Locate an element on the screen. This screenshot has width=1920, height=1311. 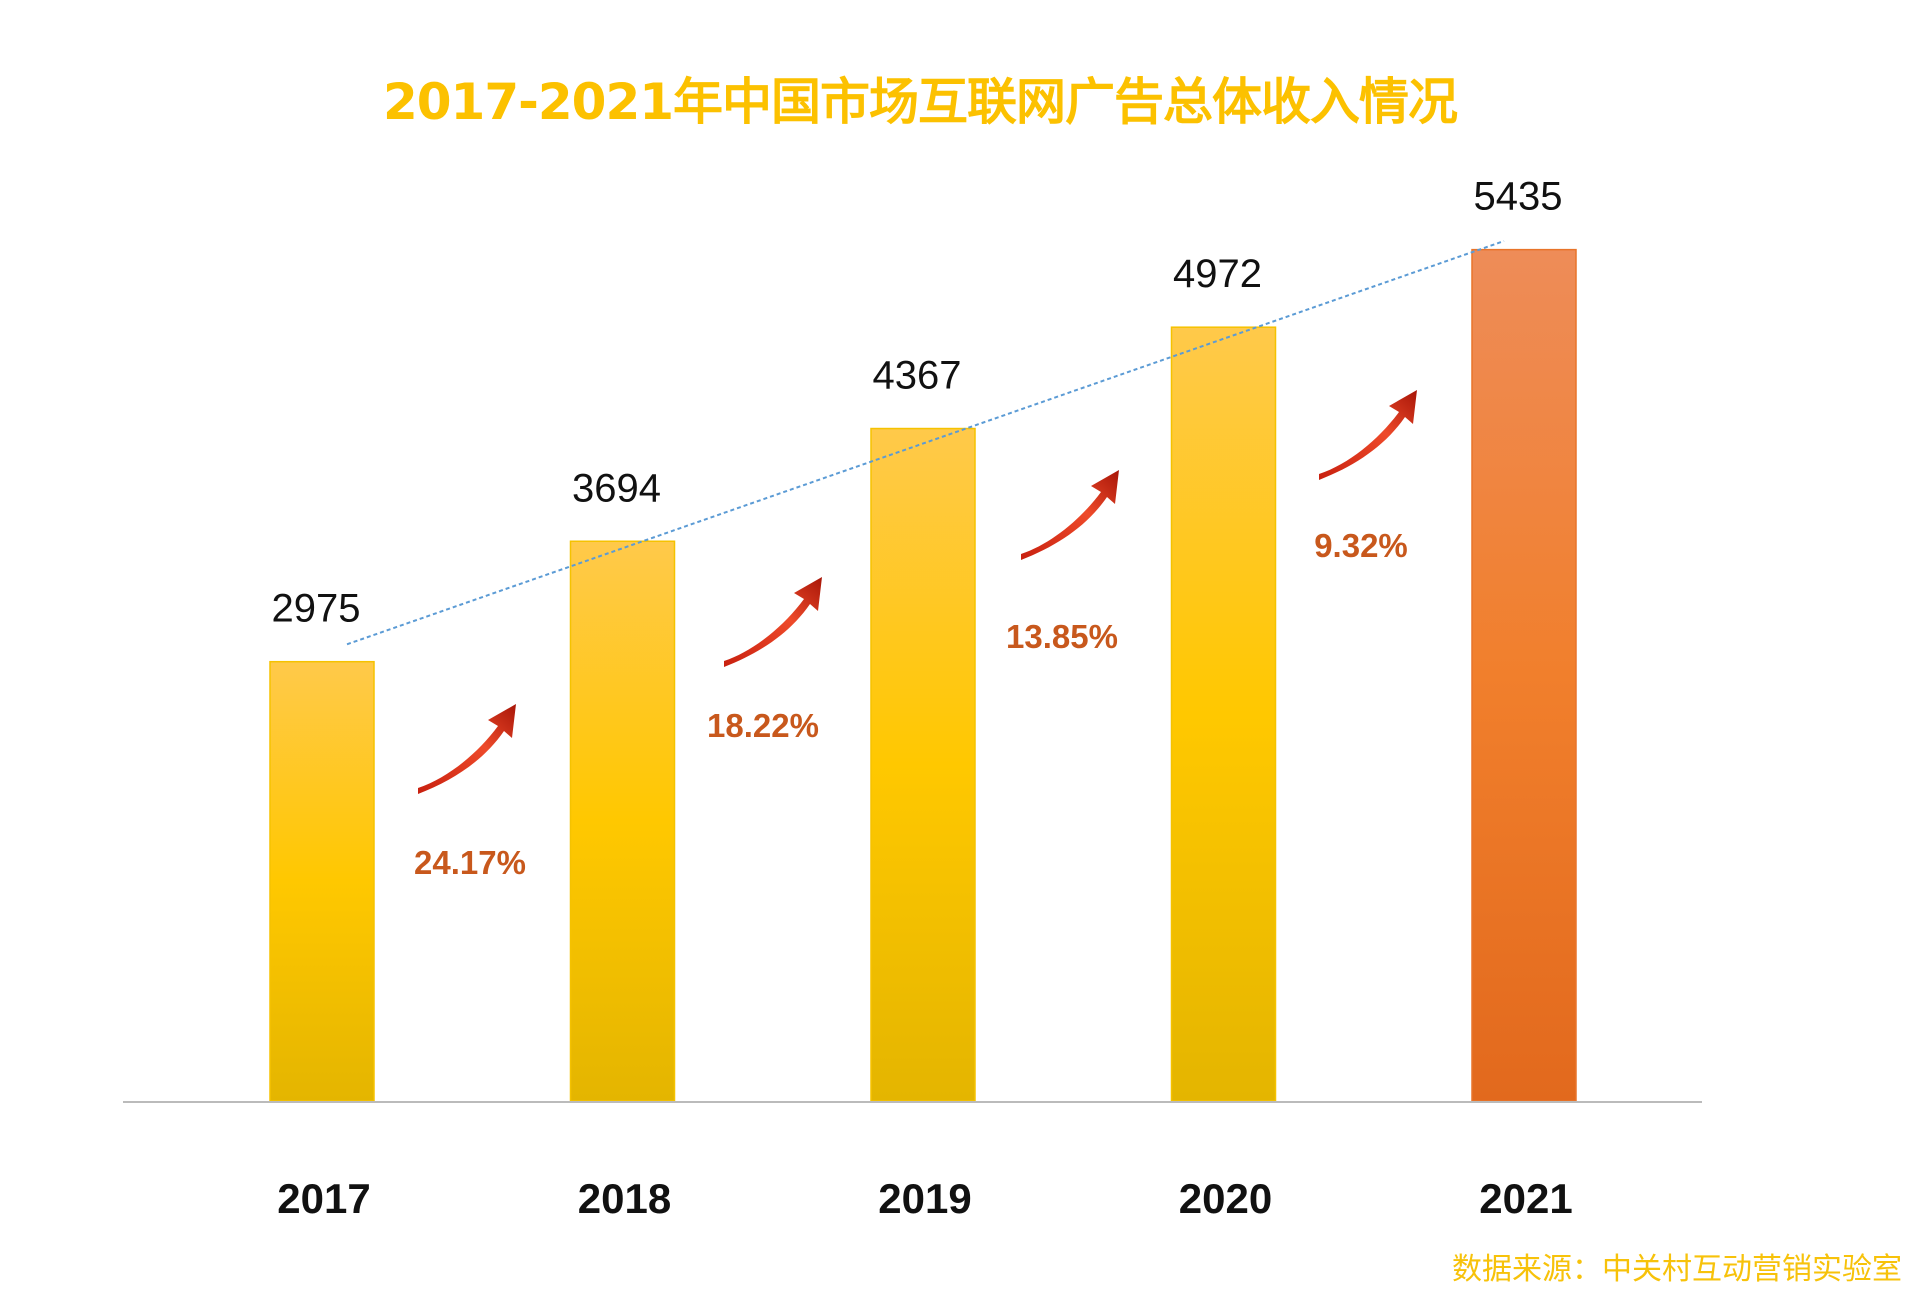
bar-2018 is located at coordinates (622, 821).